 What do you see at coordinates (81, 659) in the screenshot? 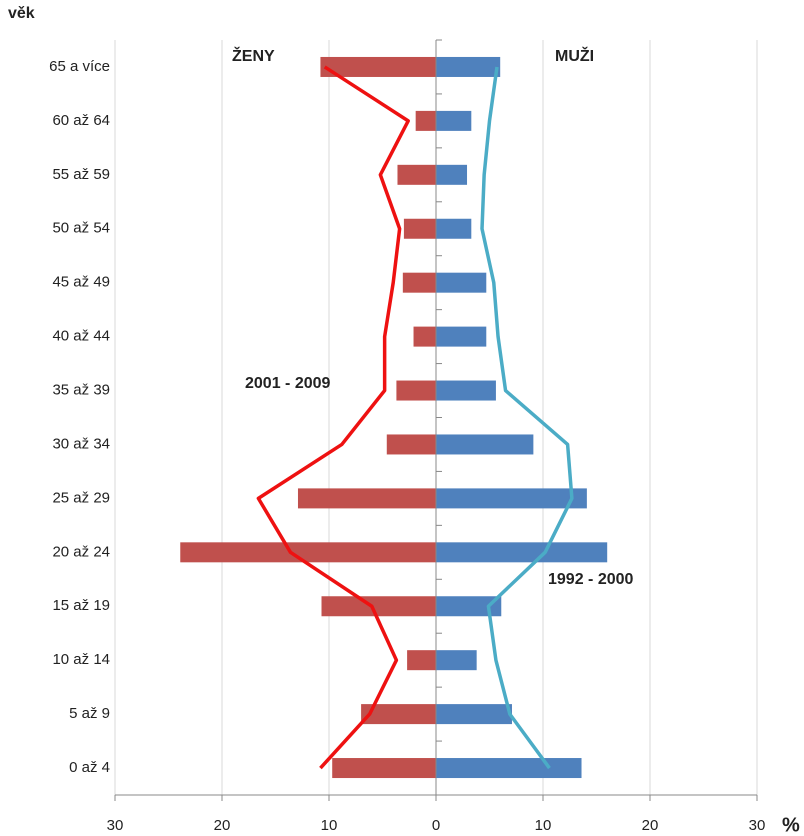
I see `y-tick-label: 10 až 14` at bounding box center [81, 659].